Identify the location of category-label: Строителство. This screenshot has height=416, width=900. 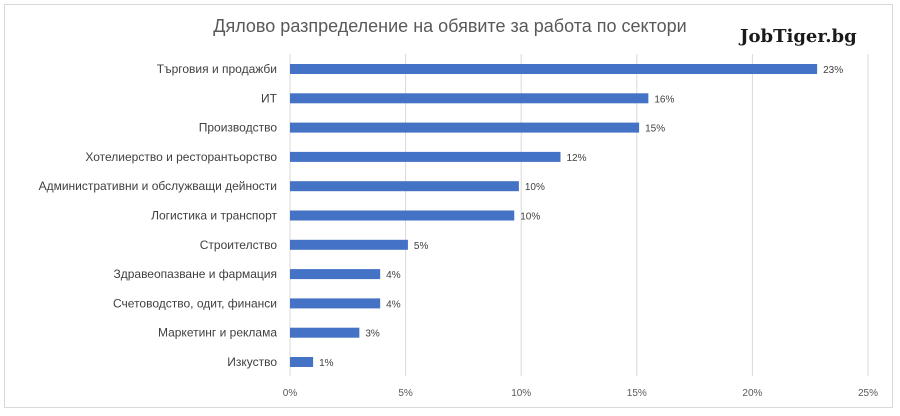
(239, 245).